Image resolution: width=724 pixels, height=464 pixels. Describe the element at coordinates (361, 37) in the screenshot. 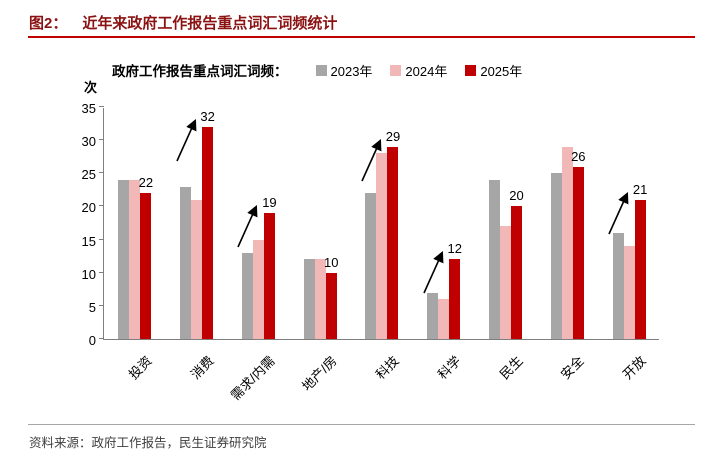

I see `header-divider` at that location.